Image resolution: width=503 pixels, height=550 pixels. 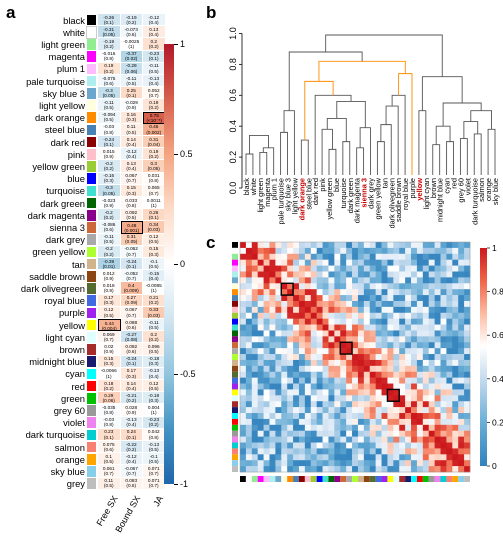 I want to click on correlation-value: -0.24, so click(x=131, y=261).